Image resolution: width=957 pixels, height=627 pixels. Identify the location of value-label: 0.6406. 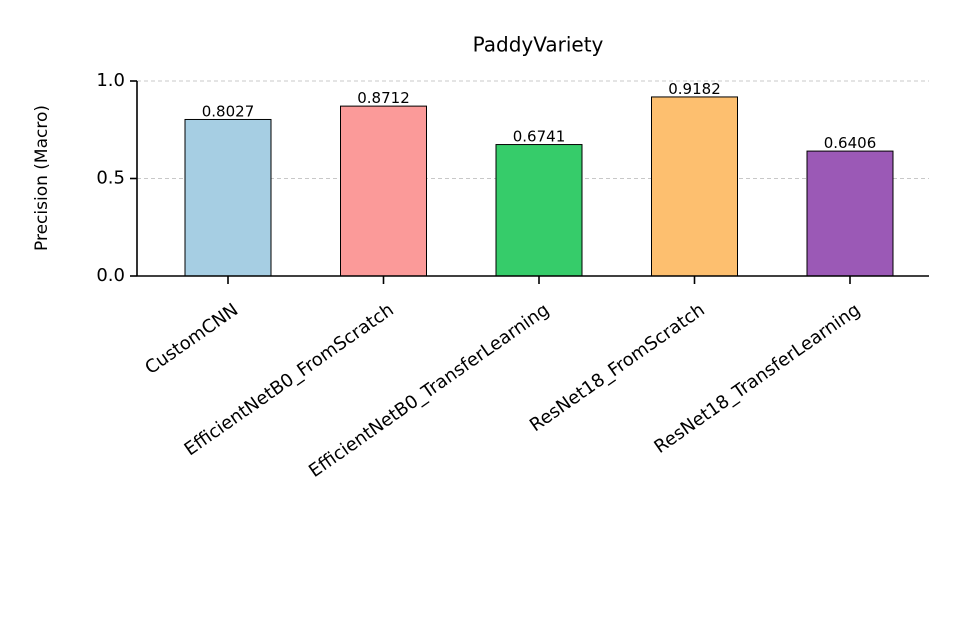
(850, 143).